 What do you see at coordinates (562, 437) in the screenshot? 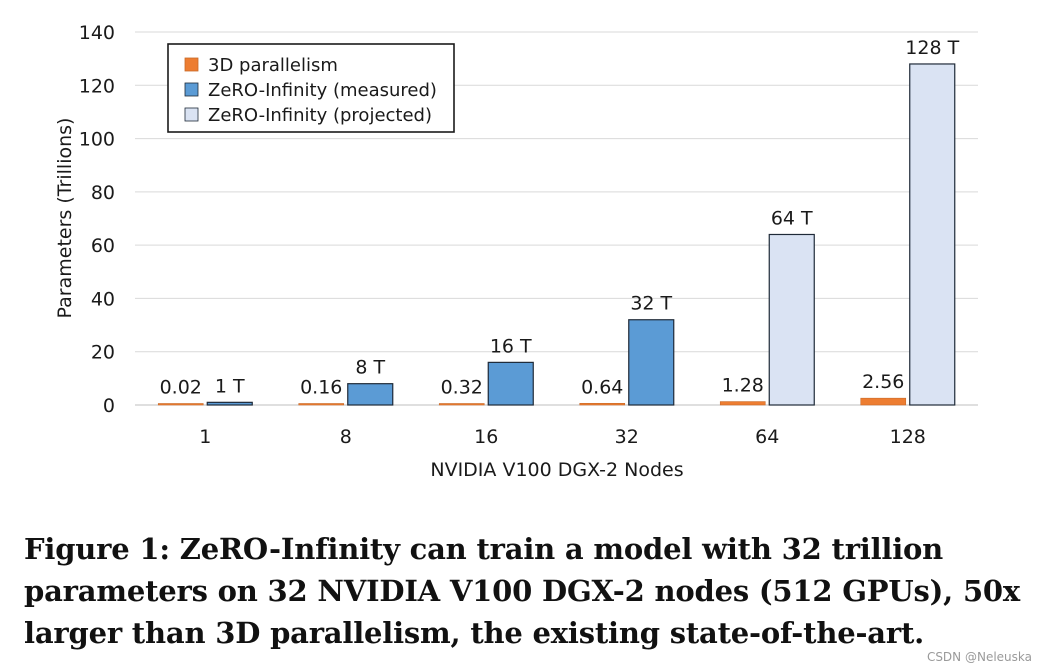
I see `x-axis-ticks: 1 8 16 32 64 128` at bounding box center [562, 437].